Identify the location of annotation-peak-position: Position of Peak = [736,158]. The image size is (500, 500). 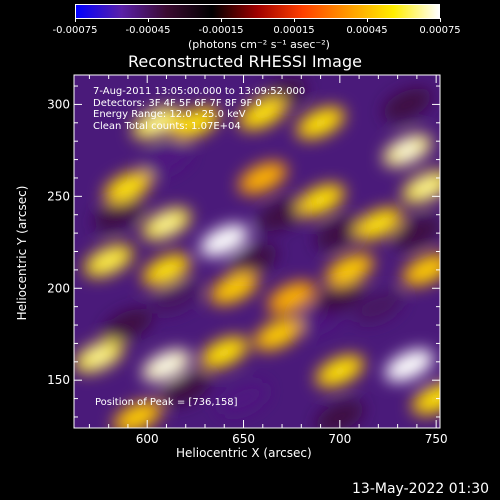
(166, 402).